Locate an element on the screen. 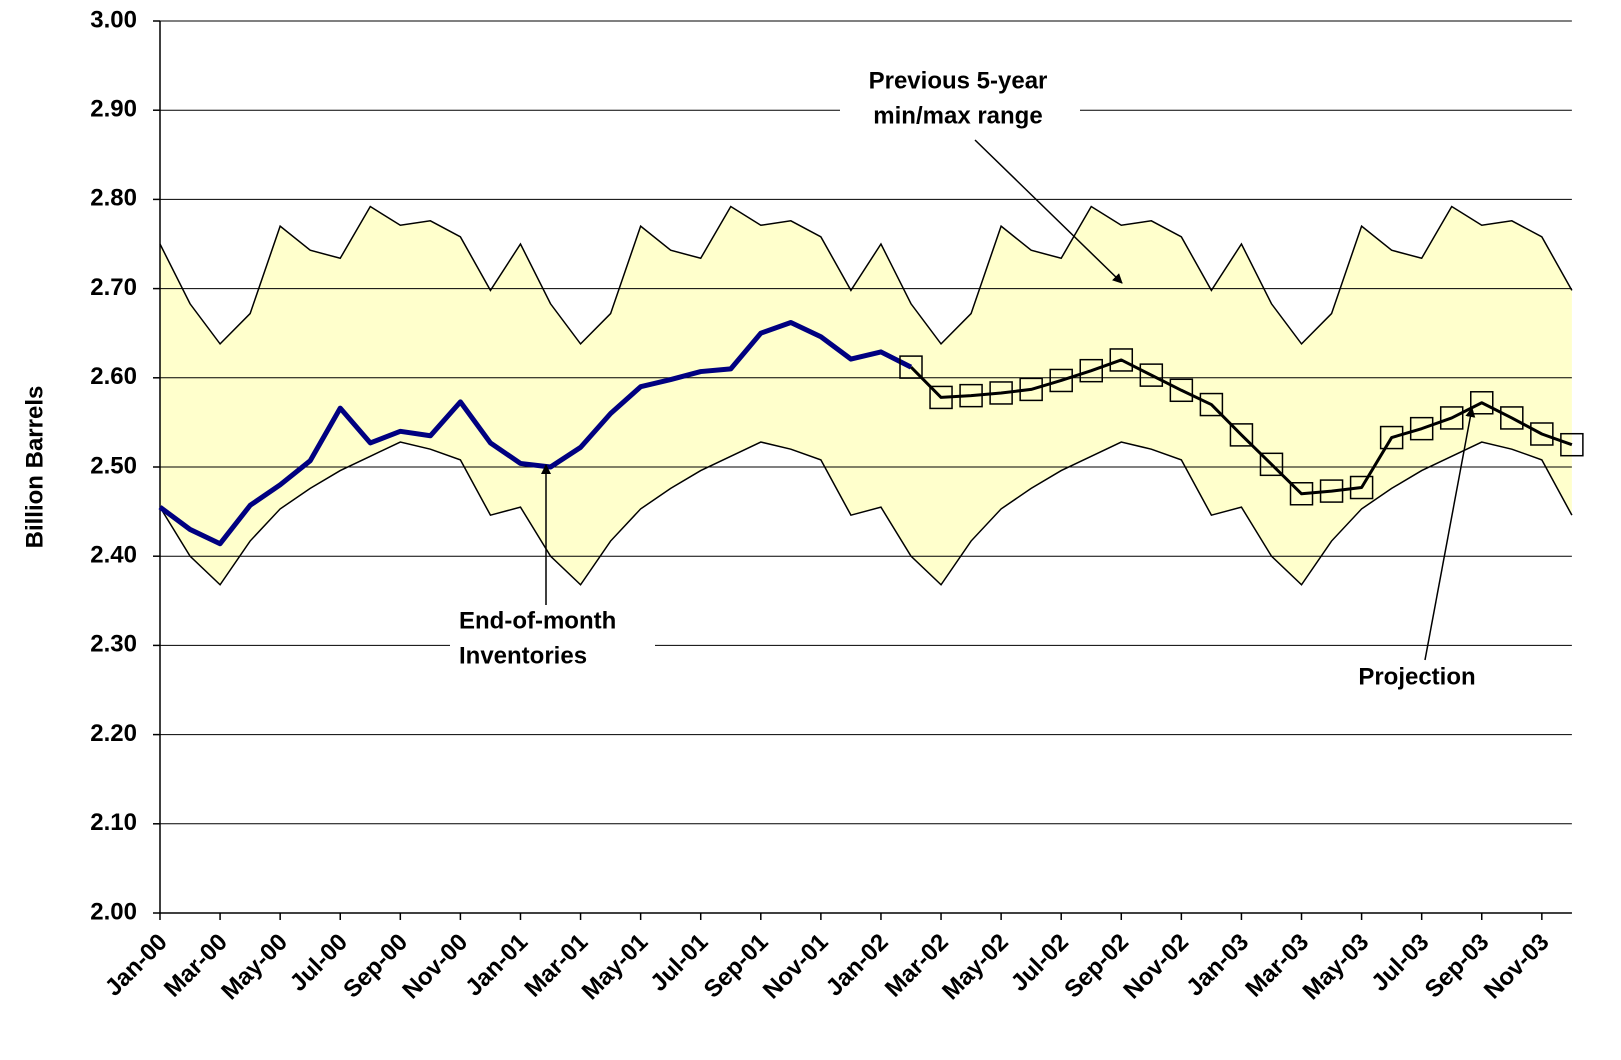 The image size is (1621, 1060). y-tick-label: 2.60 is located at coordinates (113, 376).